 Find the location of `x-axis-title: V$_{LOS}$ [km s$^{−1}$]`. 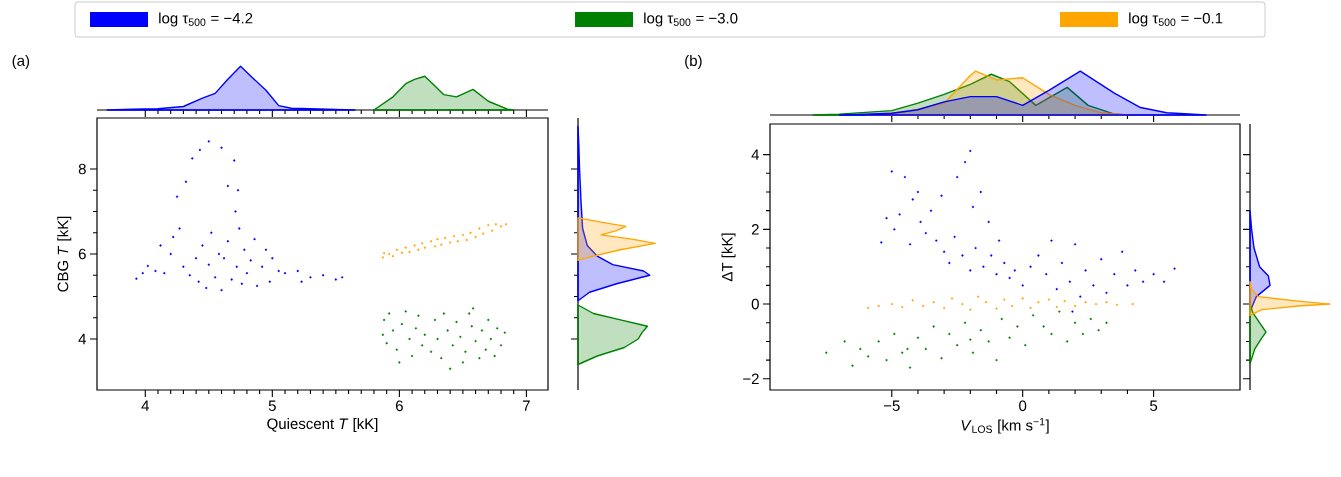

x-axis-title: V$_{LOS}$ [km s$^{−1}$] is located at coordinates (1005, 426).